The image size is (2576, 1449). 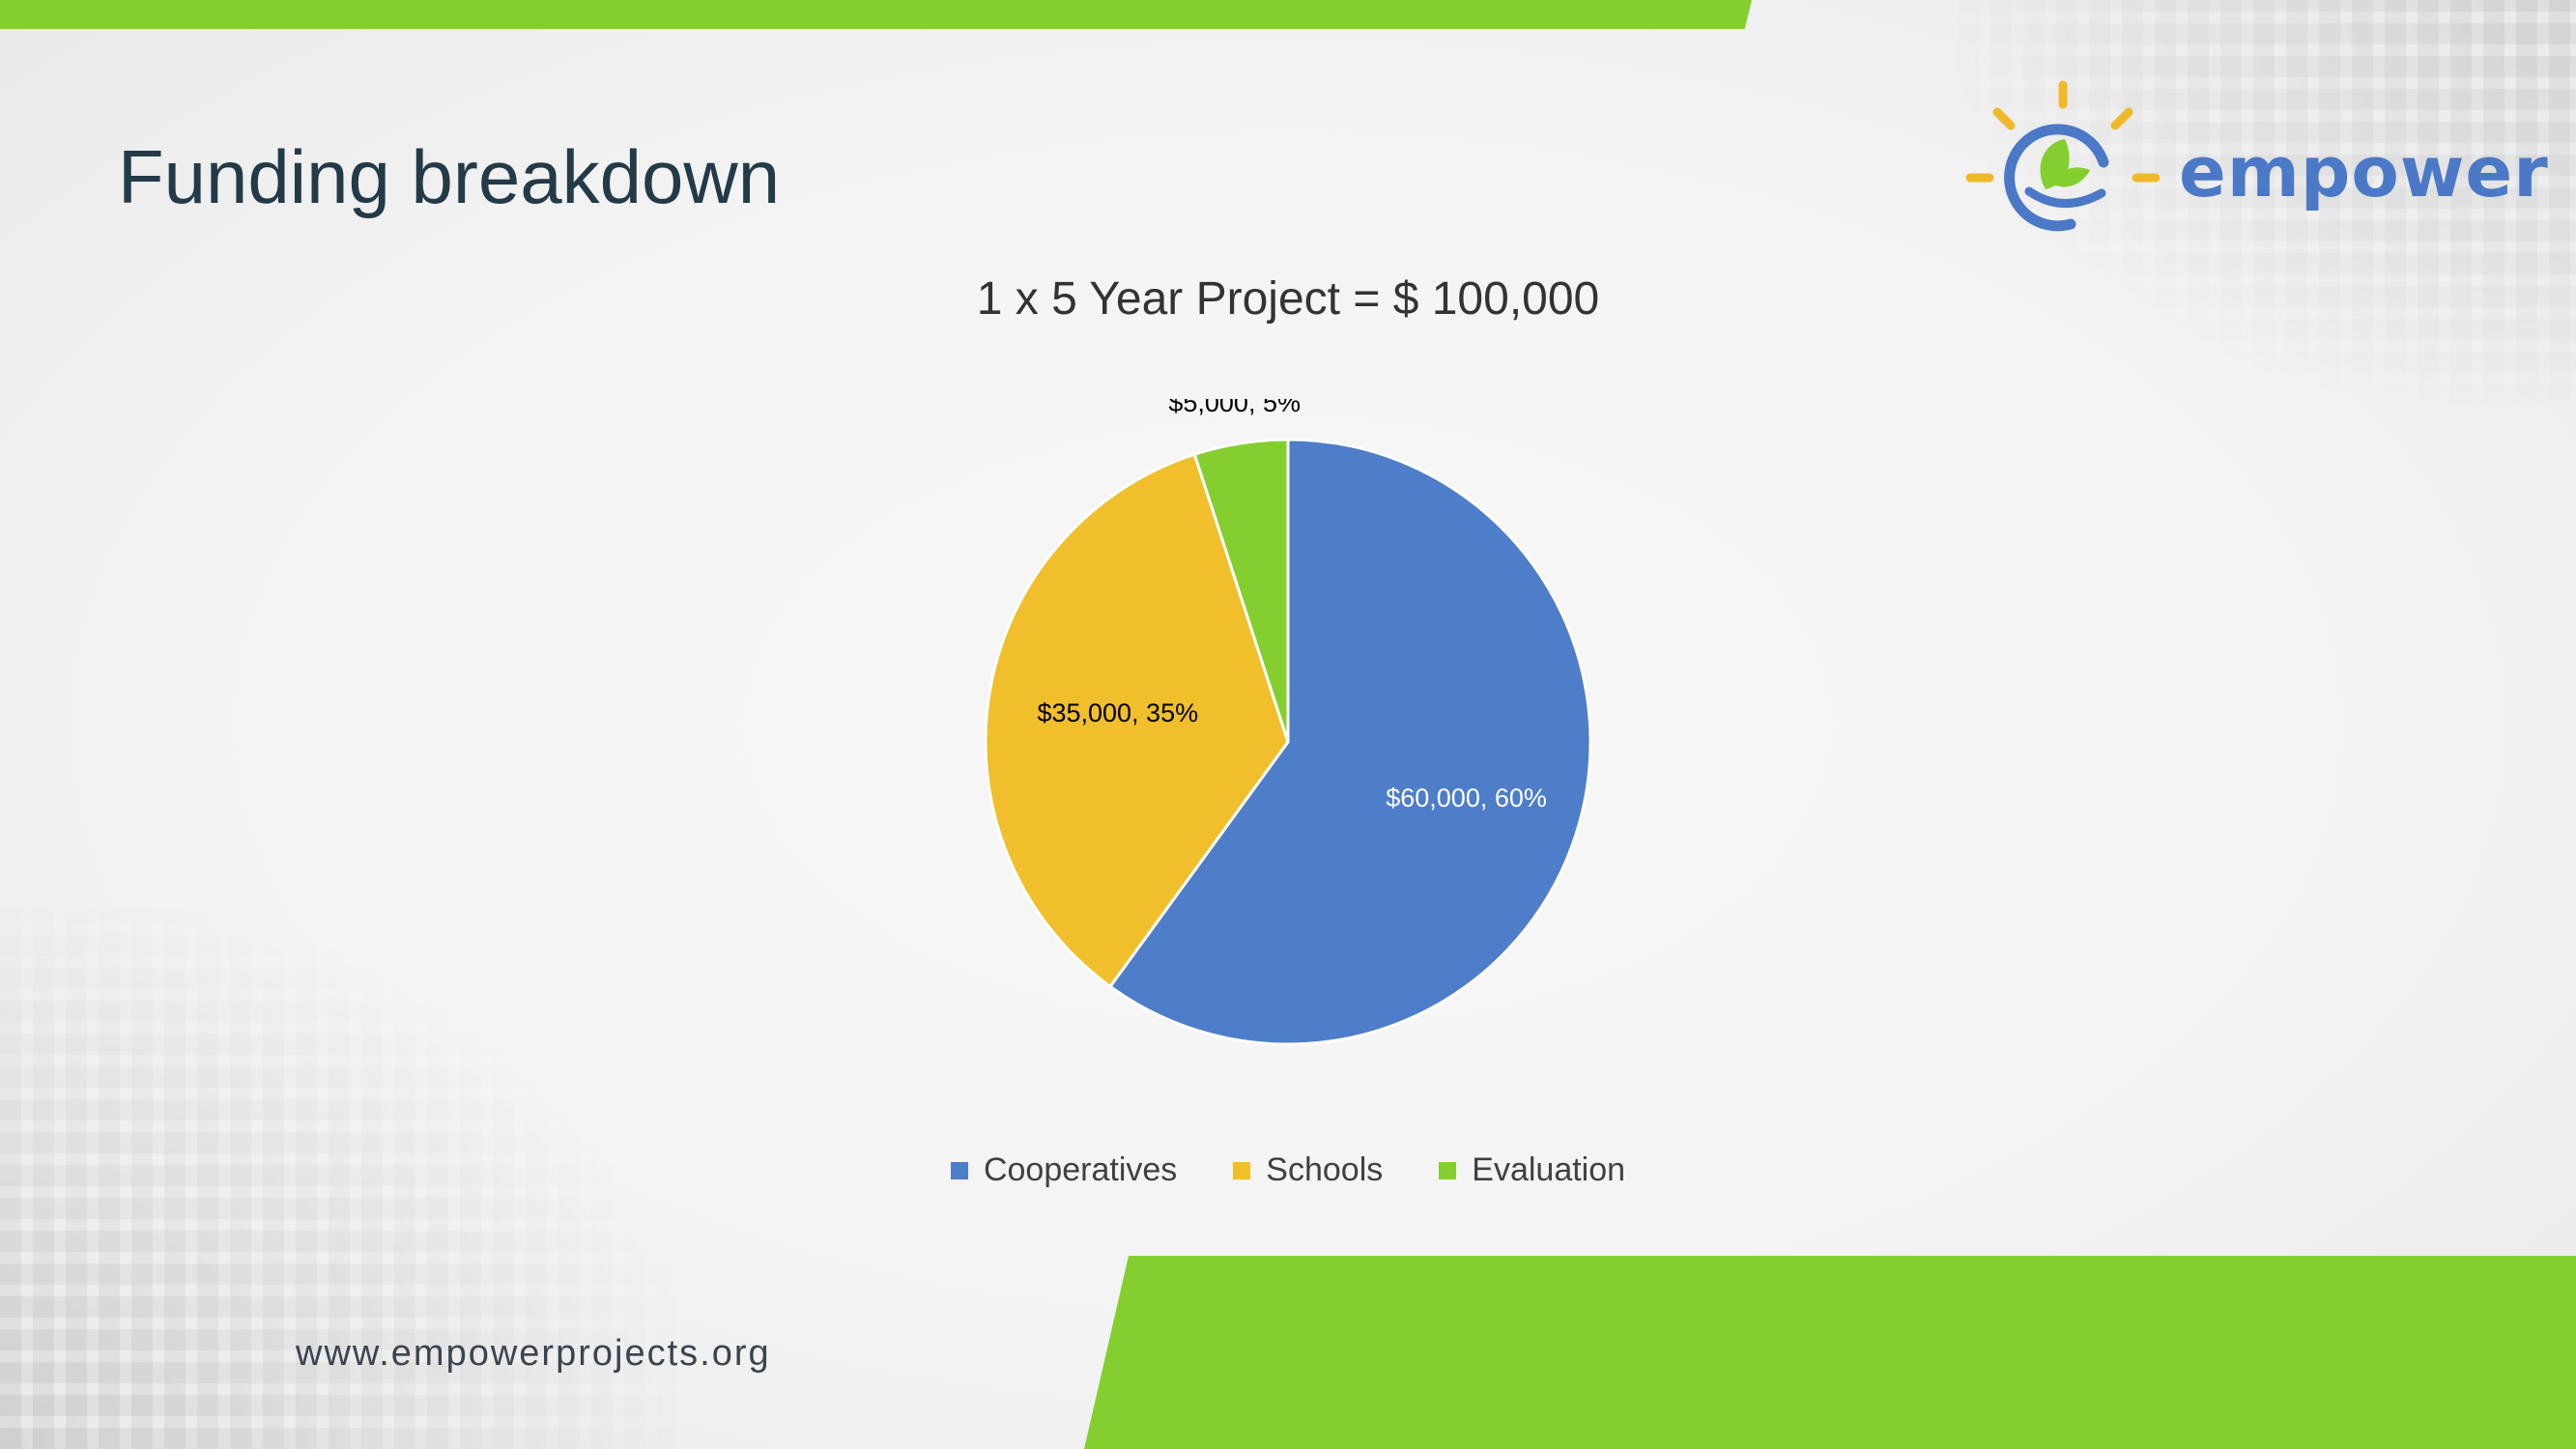 I want to click on legend-item-cooperatives: Cooperatives, so click(x=1064, y=1170).